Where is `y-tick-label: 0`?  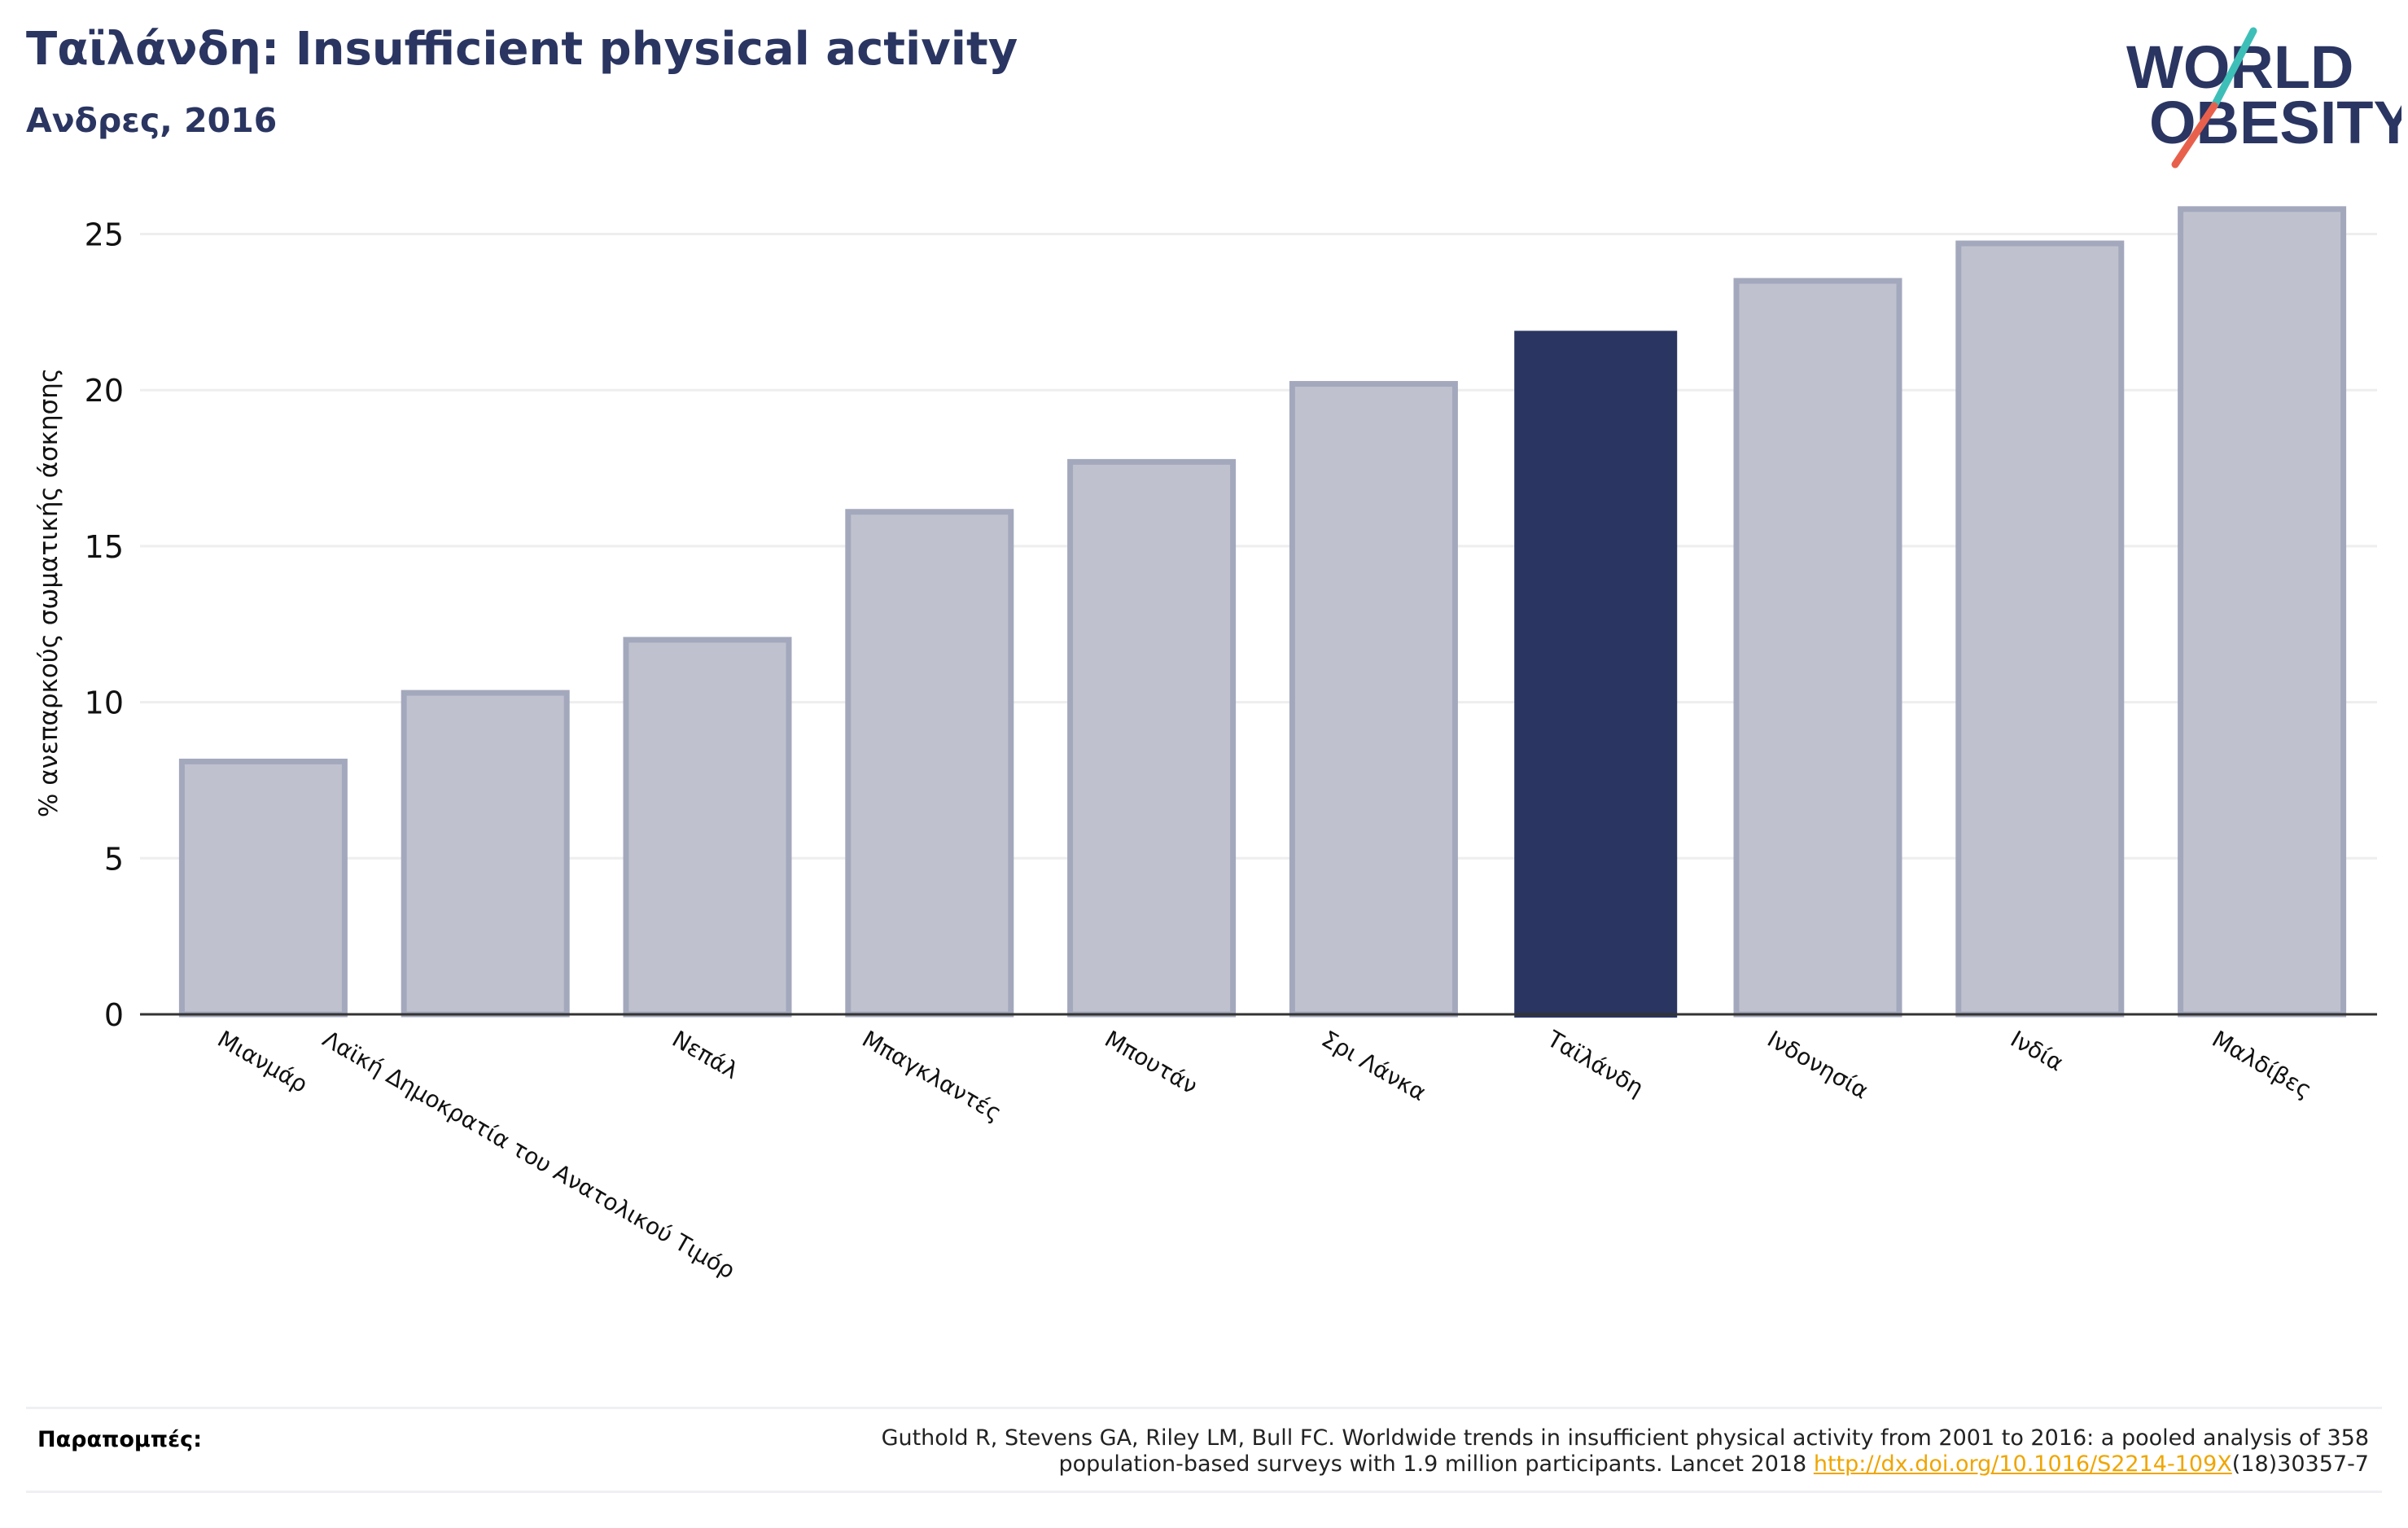
y-tick-label: 0 is located at coordinates (114, 1015).